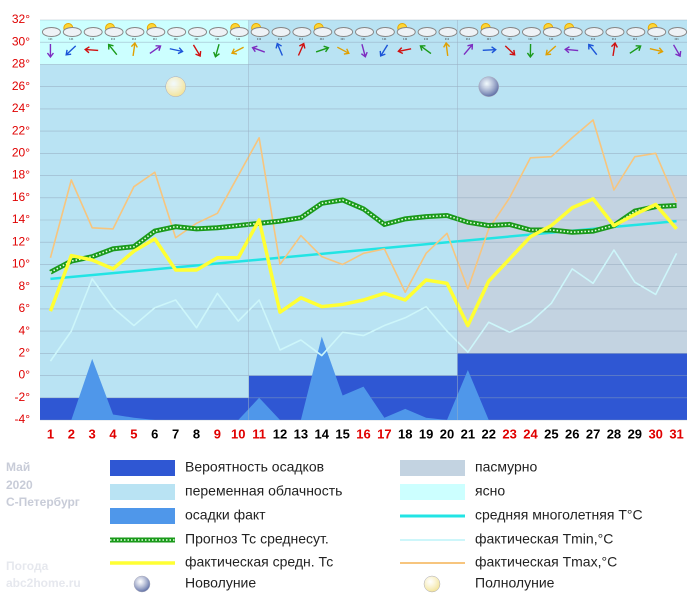 The height and width of the screenshot is (599, 687). Describe the element at coordinates (18, 467) in the screenshot. I see `month: Май` at that location.